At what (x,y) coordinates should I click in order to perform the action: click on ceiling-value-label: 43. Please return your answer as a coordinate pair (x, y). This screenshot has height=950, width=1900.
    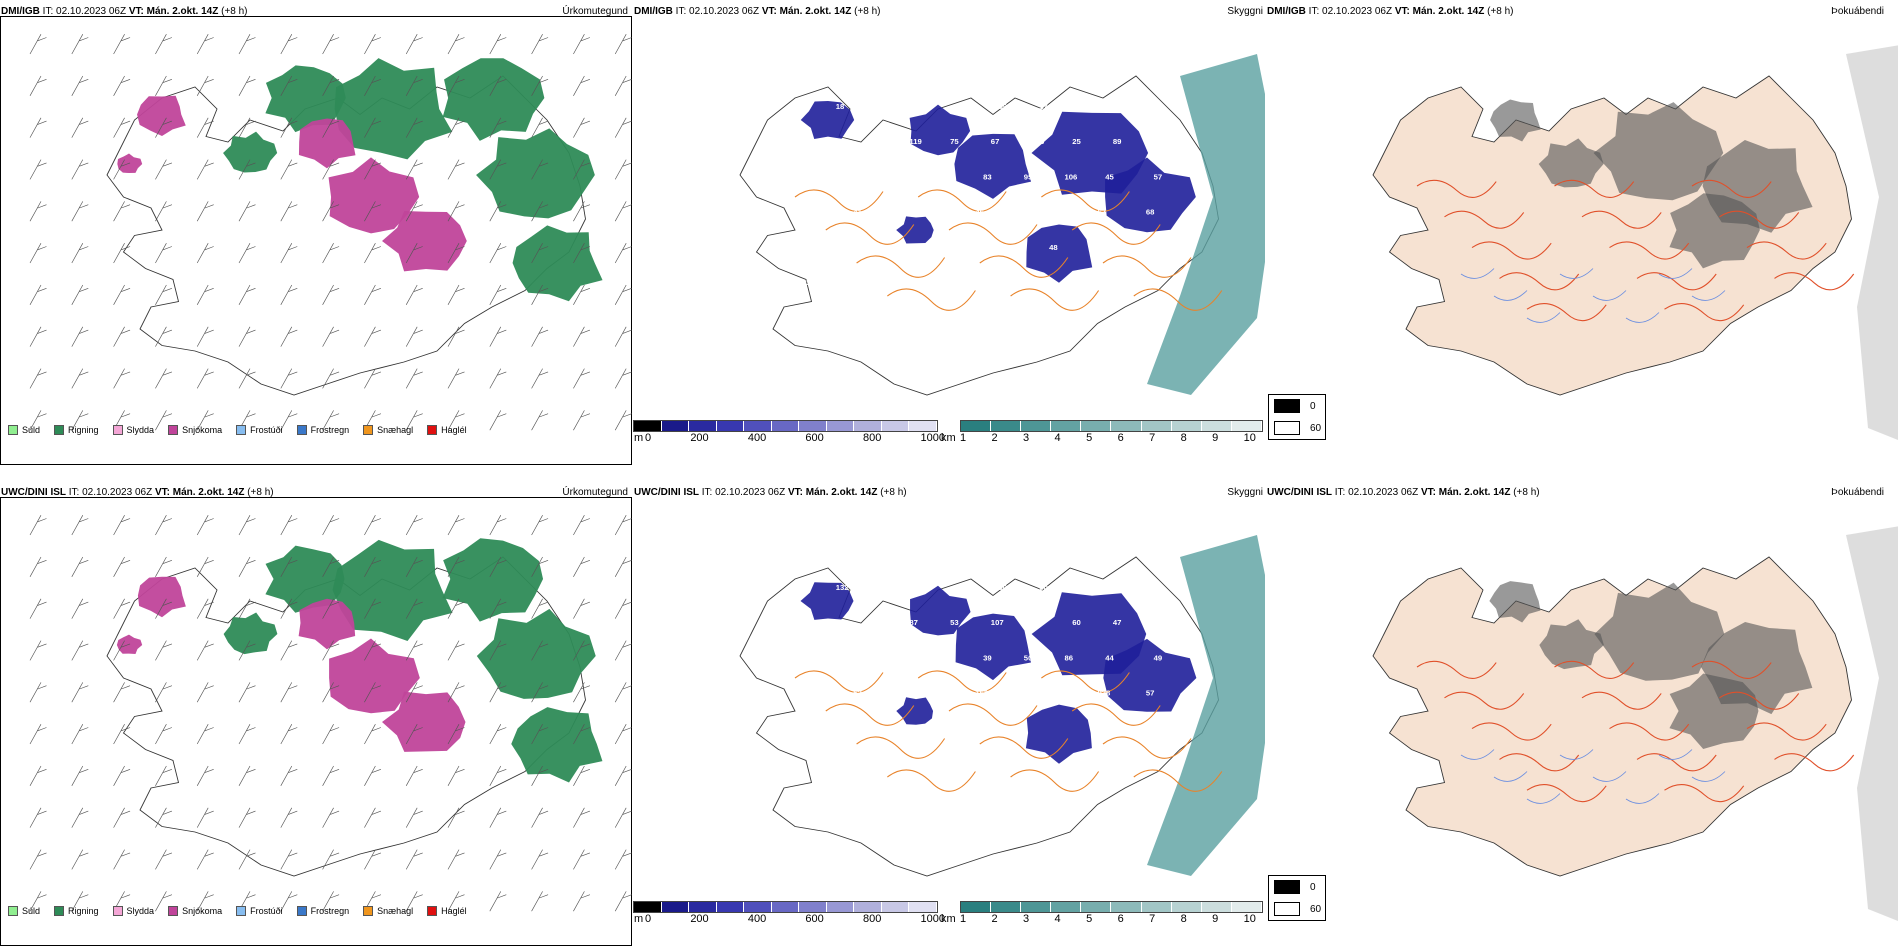
    Looking at the image, I should click on (1036, 622).